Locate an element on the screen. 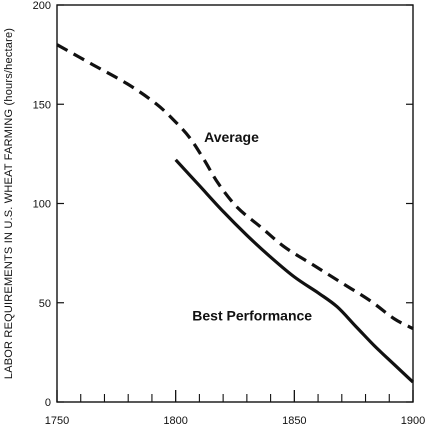 This screenshot has height=428, width=427. x-tick-label: 1850 is located at coordinates (294, 421).